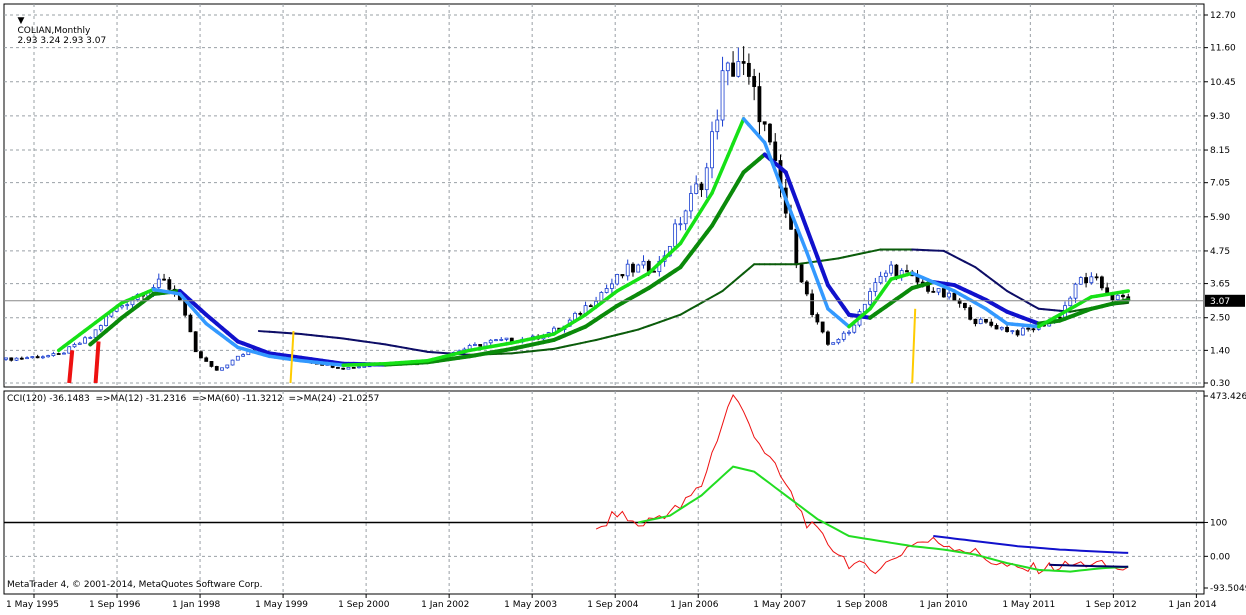 The width and height of the screenshot is (1246, 615). What do you see at coordinates (613, 605) in the screenshot?
I see `time-tick-label: 1 Sep 2004` at bounding box center [613, 605].